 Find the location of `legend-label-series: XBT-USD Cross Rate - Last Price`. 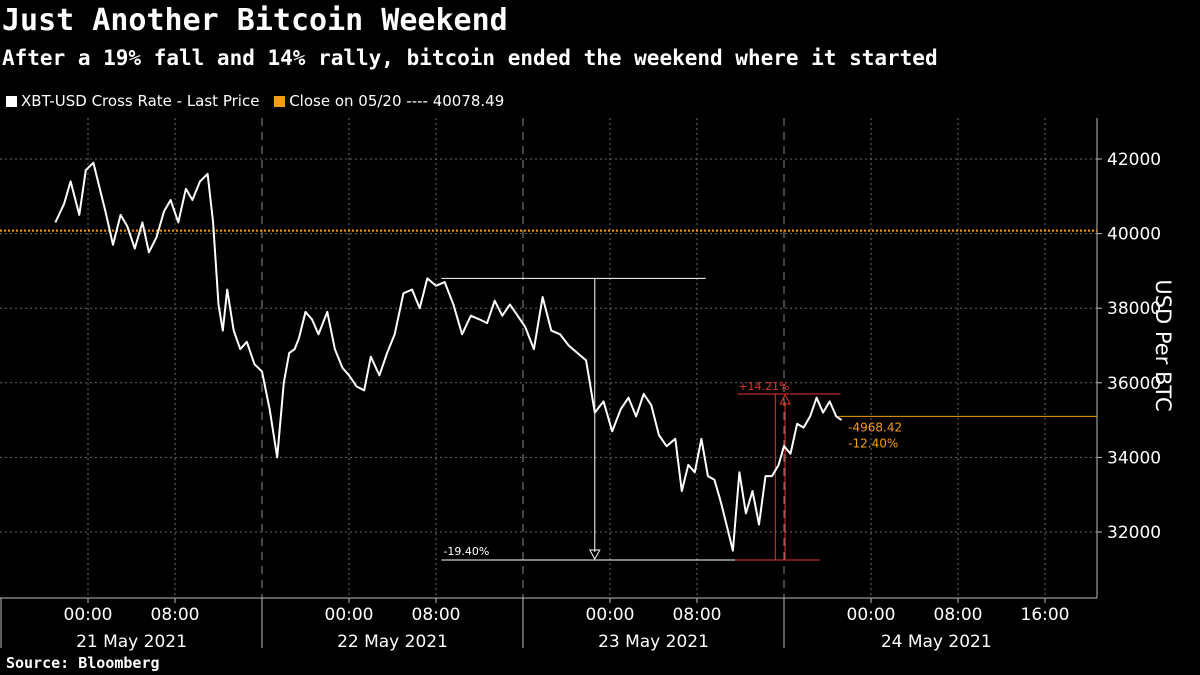

legend-label-series: XBT-USD Cross Rate - Last Price is located at coordinates (140, 101).